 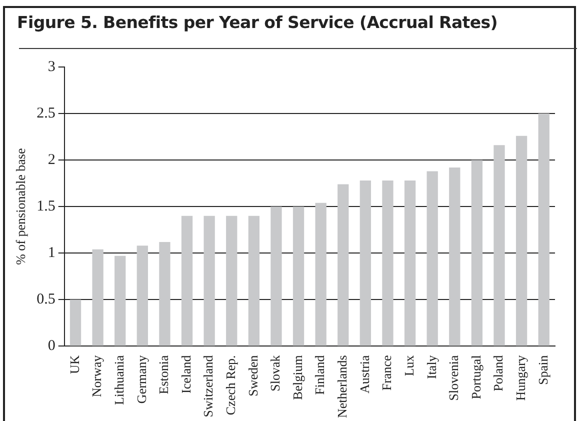 I want to click on x-tick-label: Hungary, so click(x=520, y=377).